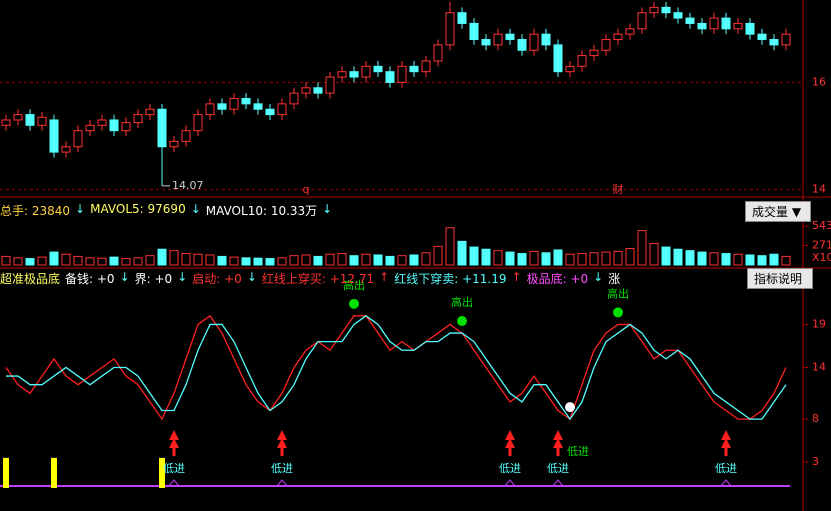 Image resolution: width=831 pixels, height=511 pixels. I want to click on volume-header: 总手: 23840 ↓ MAVOL5: 97690 ↓ MAVOL10: 10.33万 ↓, so click(166, 210).